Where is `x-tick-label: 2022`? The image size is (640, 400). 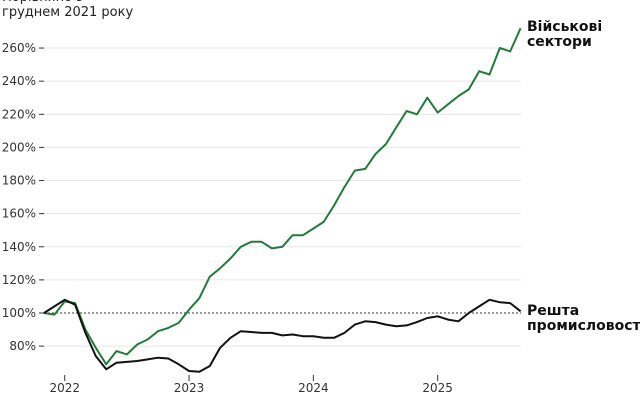
x-tick-label: 2022 is located at coordinates (64, 388).